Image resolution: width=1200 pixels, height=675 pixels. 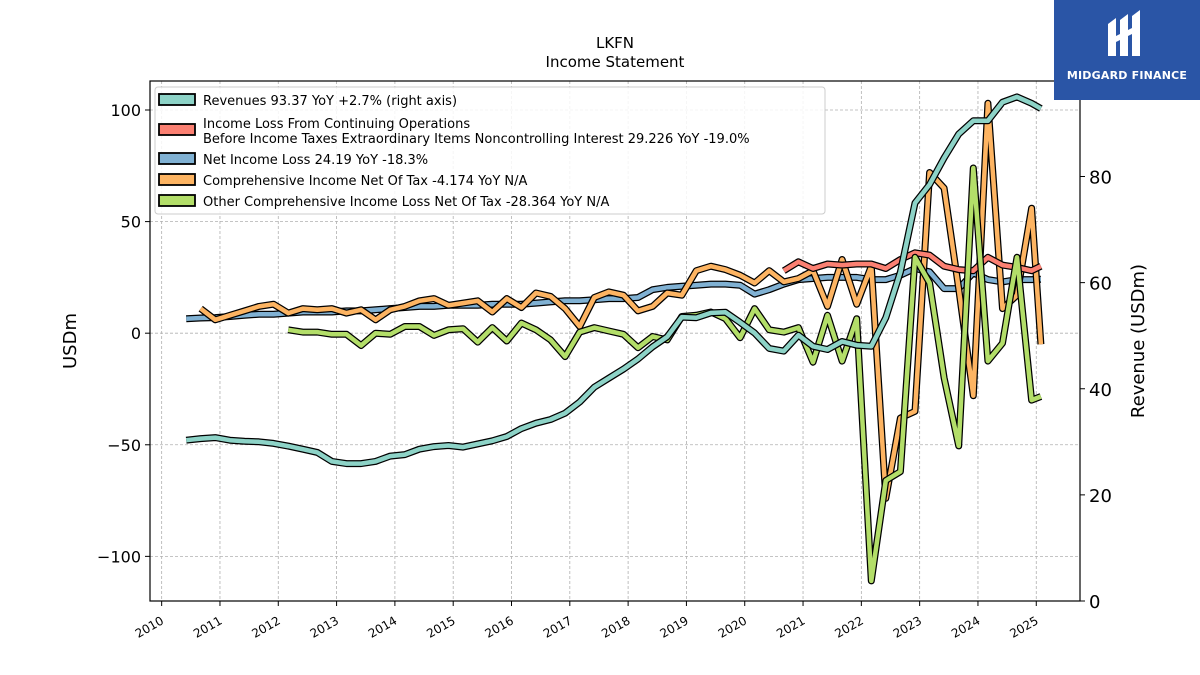 I want to click on y2-tick-label: 80, so click(x=1100, y=178).